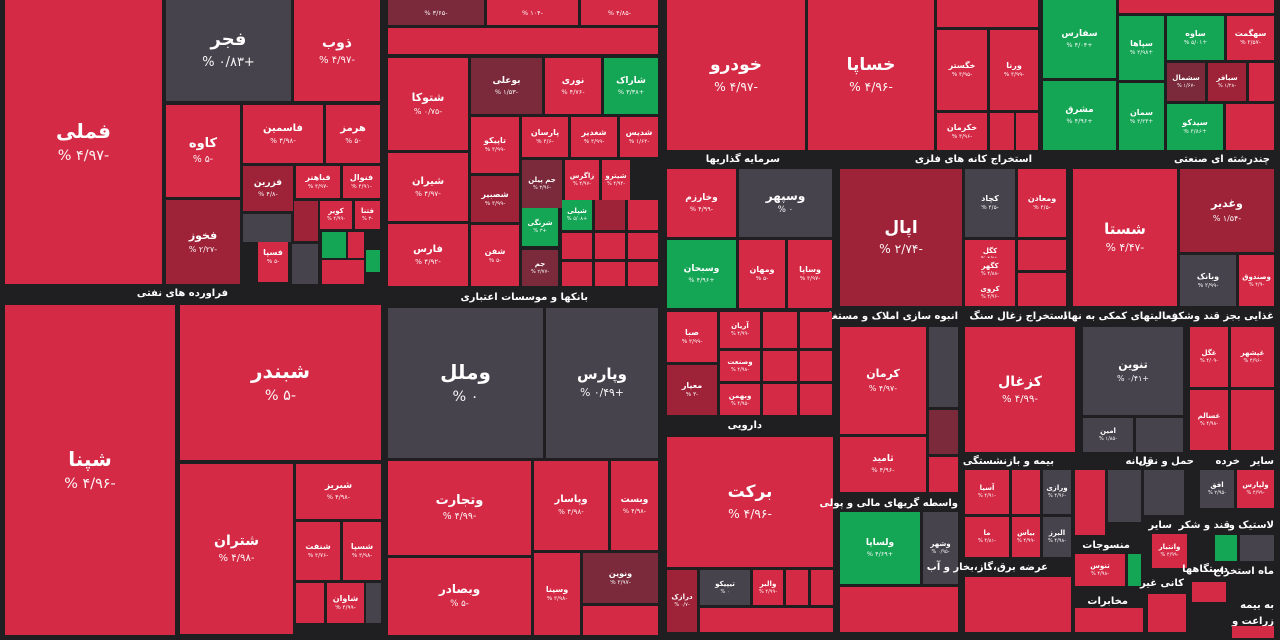  I want to click on tile-small-o2, so click(1124, 496).